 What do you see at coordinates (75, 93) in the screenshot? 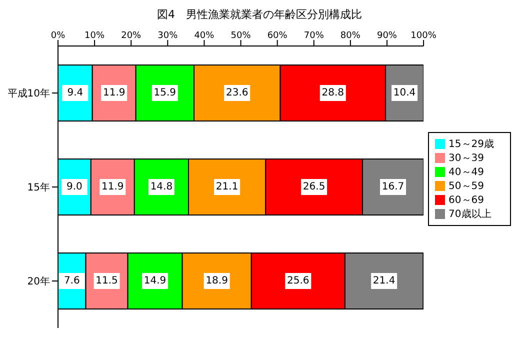
I see `data-label: 9.4` at bounding box center [75, 93].